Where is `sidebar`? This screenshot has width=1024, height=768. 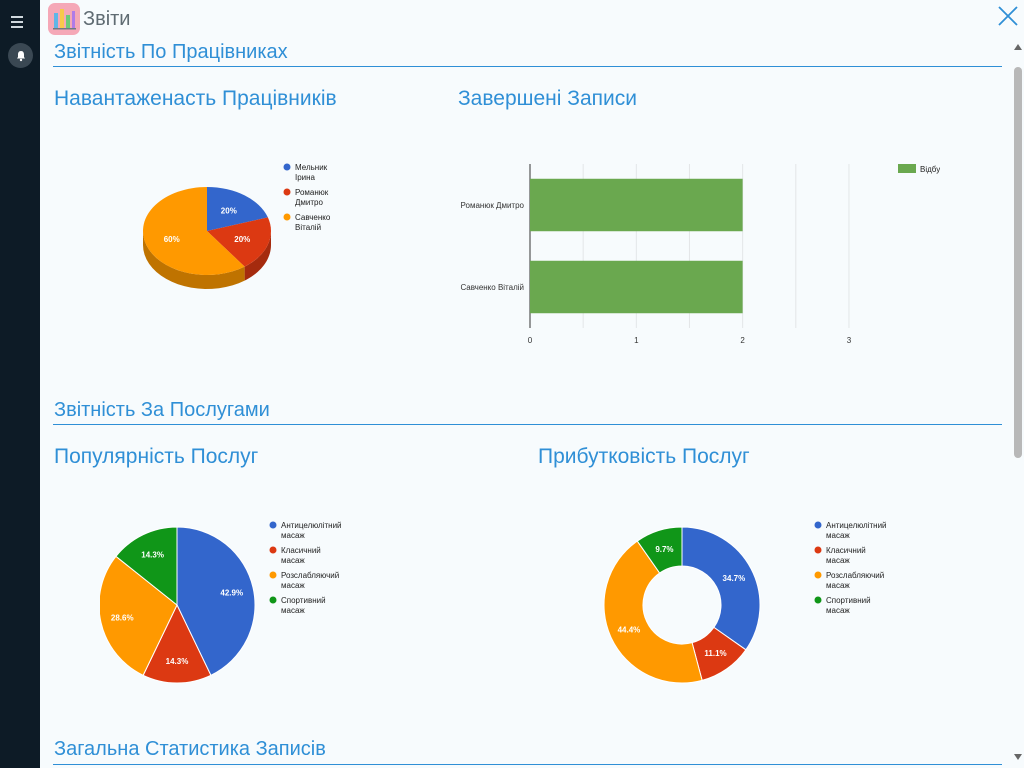 sidebar is located at coordinates (20, 384).